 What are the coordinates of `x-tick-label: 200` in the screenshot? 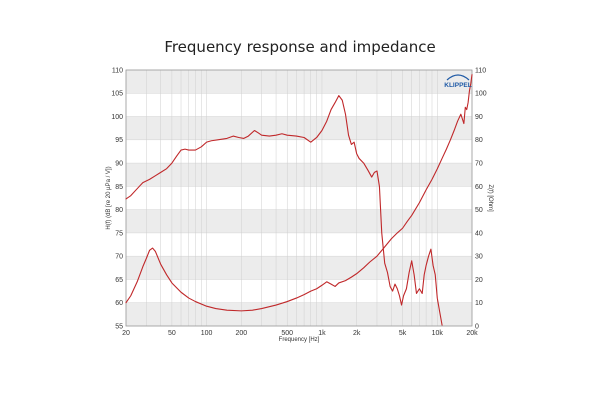 It's located at (241, 333).